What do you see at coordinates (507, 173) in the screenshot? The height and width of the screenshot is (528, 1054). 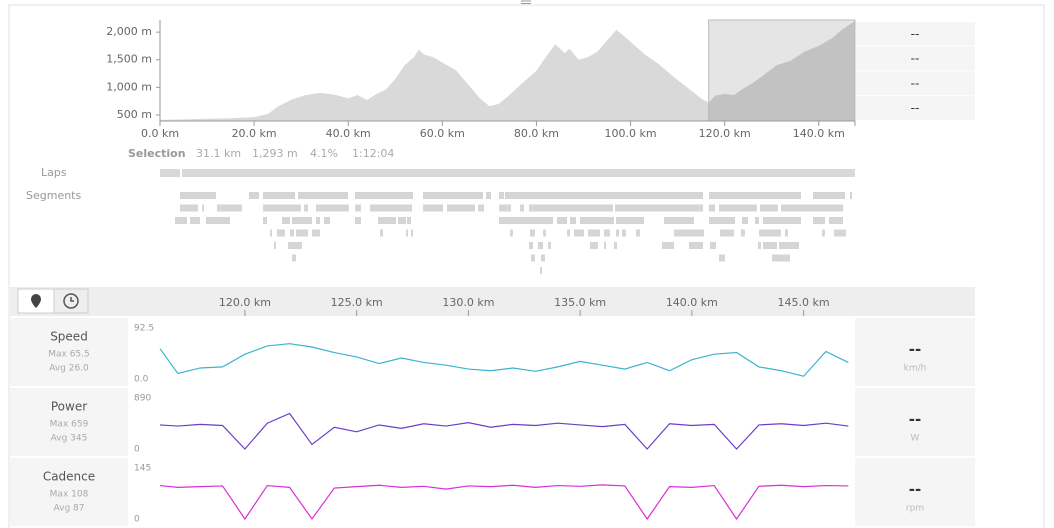 I see `laps-bar` at bounding box center [507, 173].